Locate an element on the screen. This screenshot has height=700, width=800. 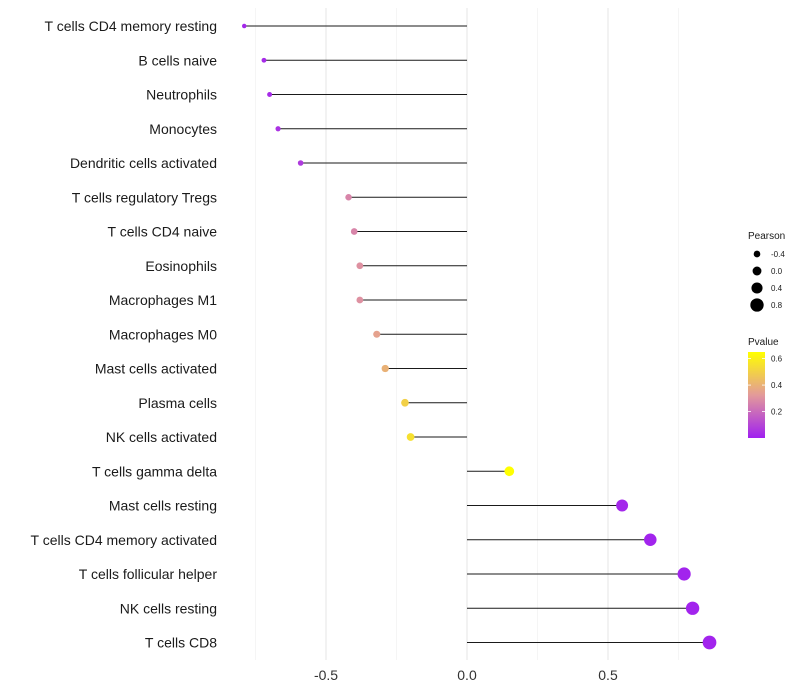
category-label: NK cells resting is located at coordinates (168, 608).